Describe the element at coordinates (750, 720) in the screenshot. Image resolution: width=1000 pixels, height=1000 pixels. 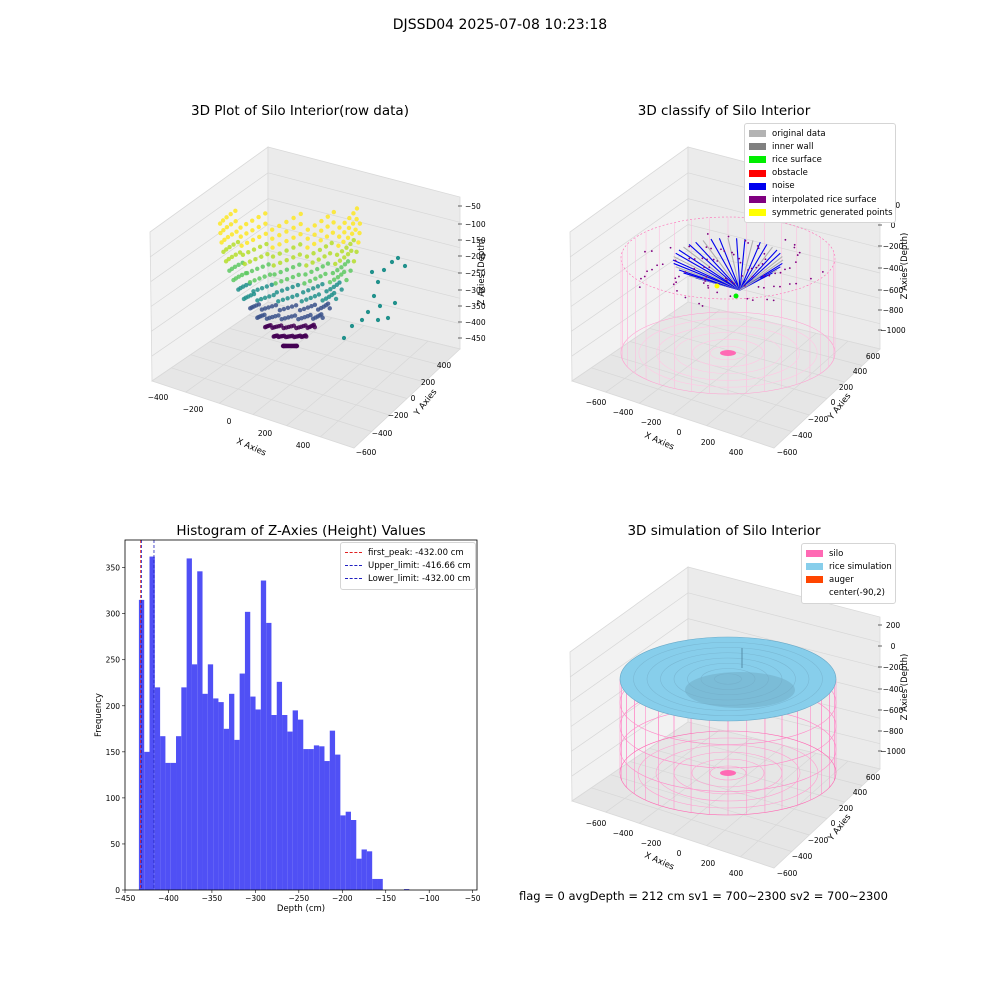
I see `panel4-silo-wireframe` at that location.